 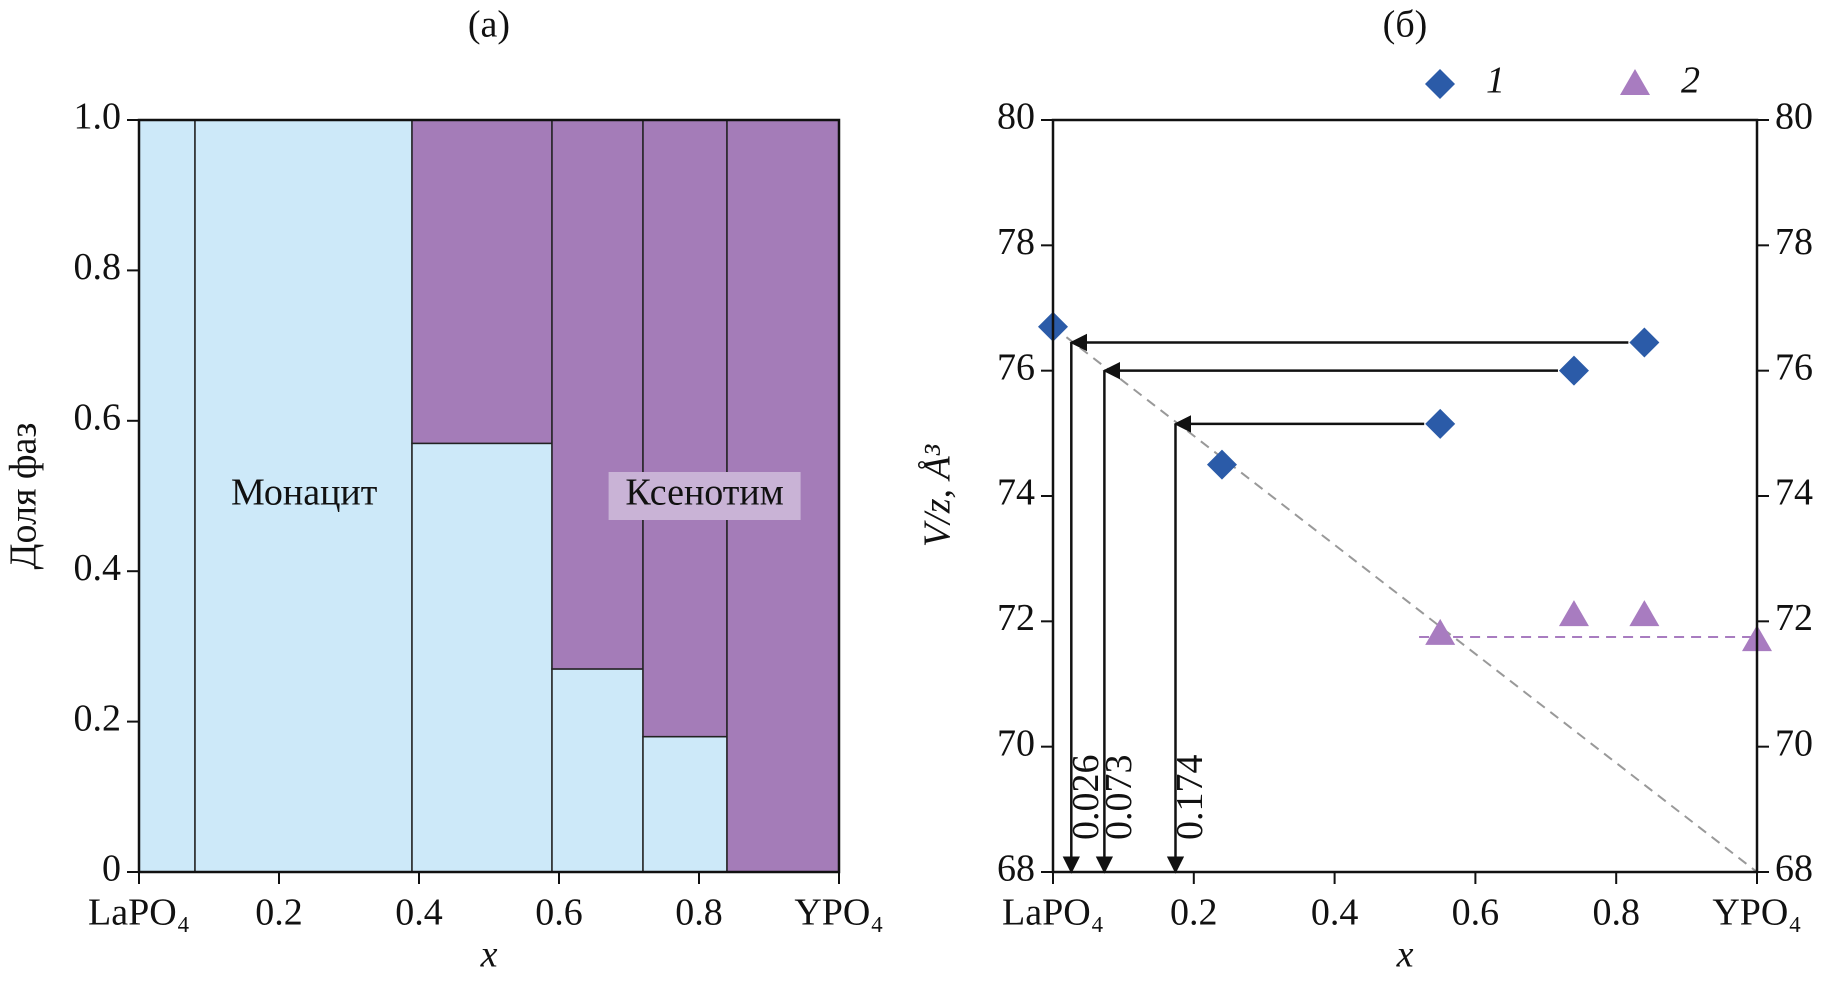 I want to click on y2-tick-label: 80, so click(x=1794, y=117).